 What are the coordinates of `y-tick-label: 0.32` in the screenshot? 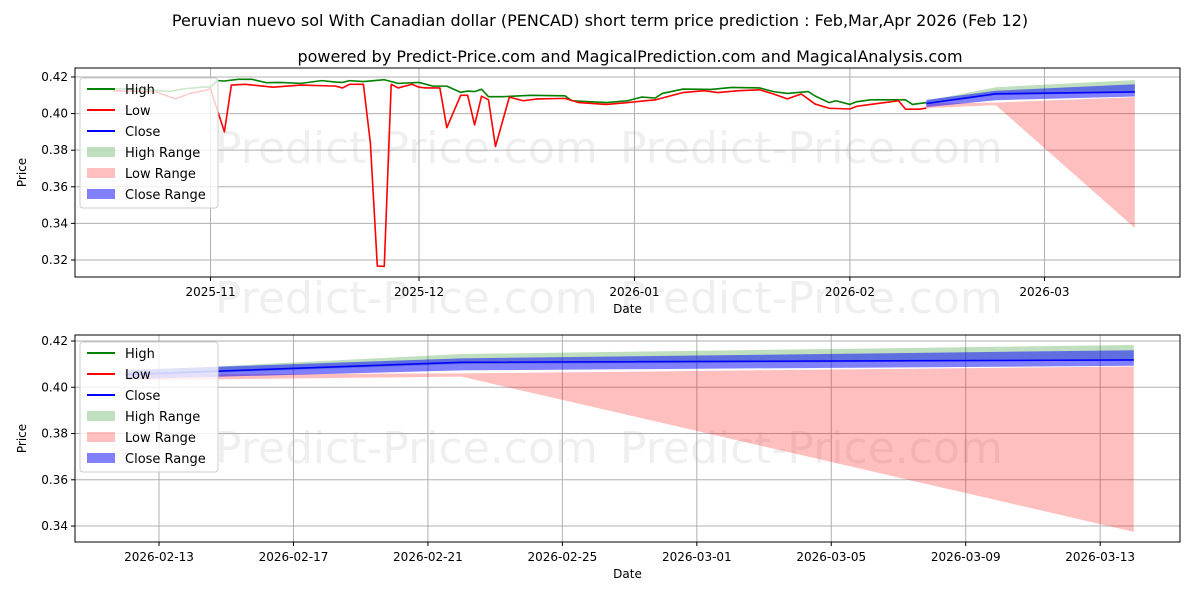 It's located at (54, 260).